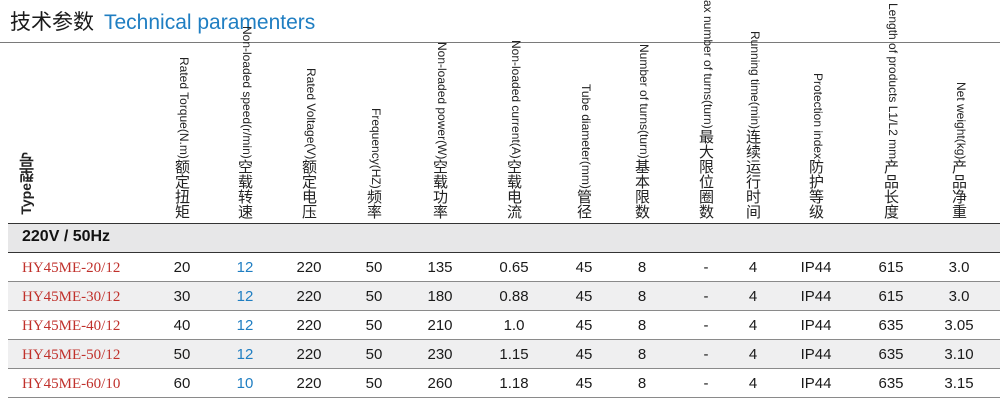  I want to click on header-current-en: Non-loaded current(A), so click(516, 99).